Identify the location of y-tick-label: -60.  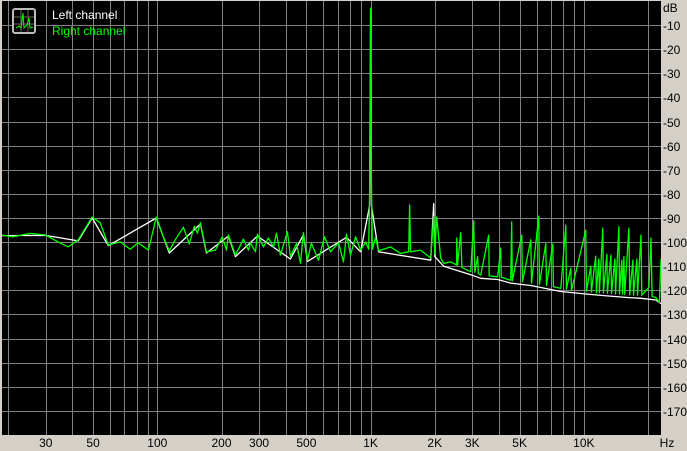
(672, 146).